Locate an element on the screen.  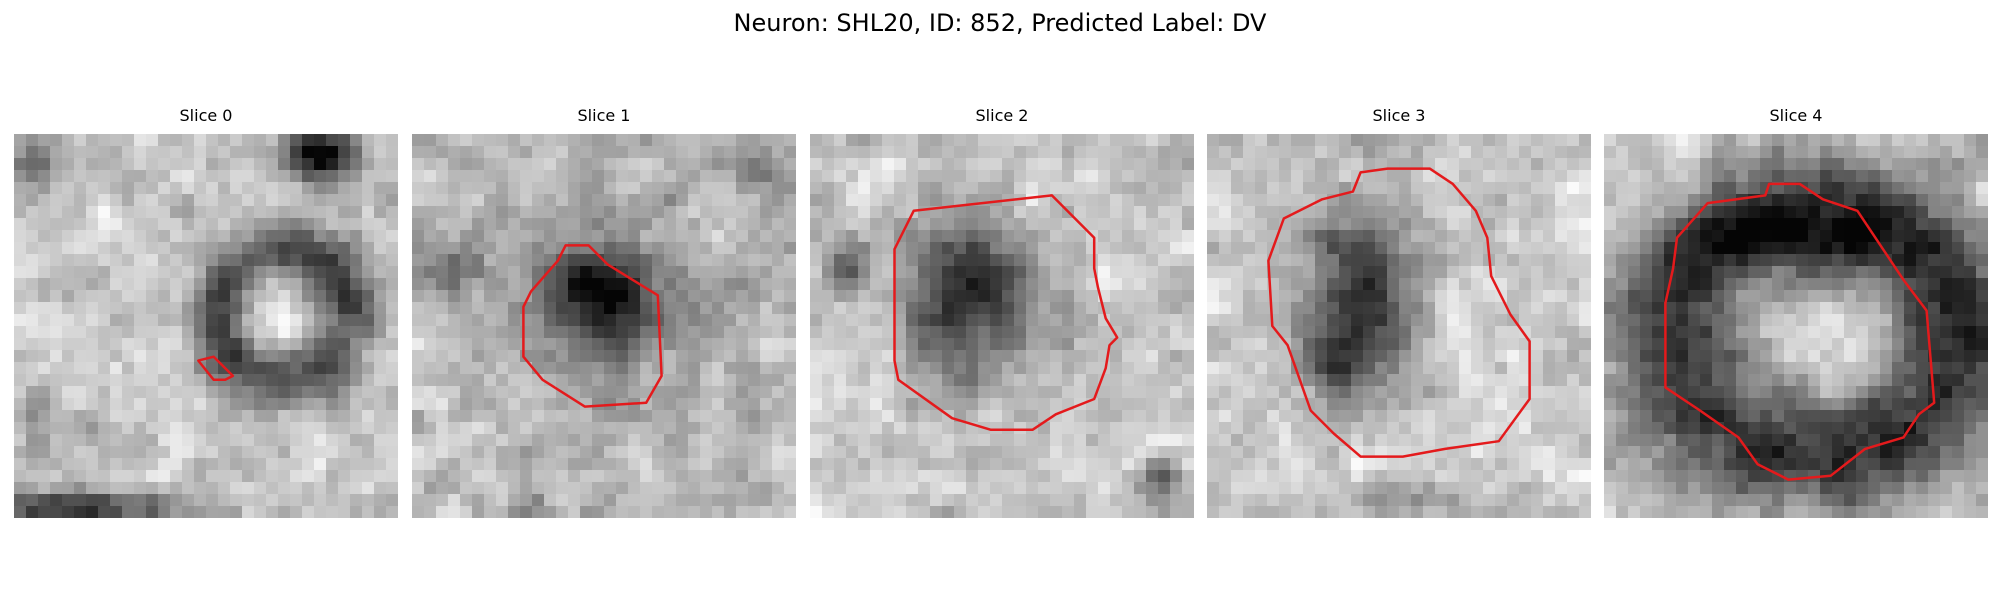
slice-2-title: Slice 2 is located at coordinates (1002, 115).